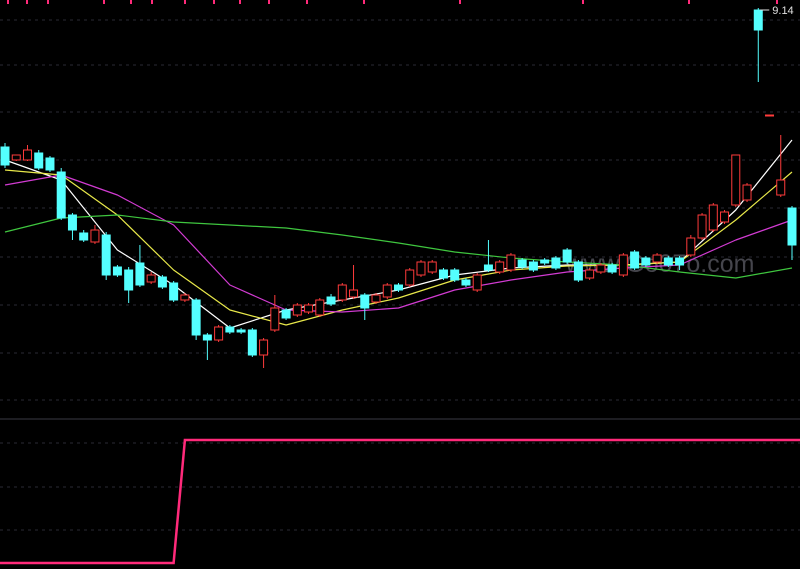 The image size is (800, 569). Describe the element at coordinates (782, 11) in the screenshot. I see `high-price-label: 9.14` at that location.